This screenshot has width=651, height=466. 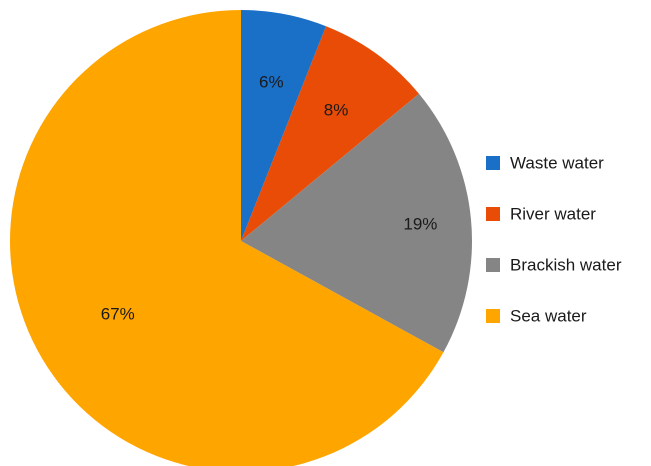 I want to click on legend-label-river-water: River water, so click(x=553, y=214).